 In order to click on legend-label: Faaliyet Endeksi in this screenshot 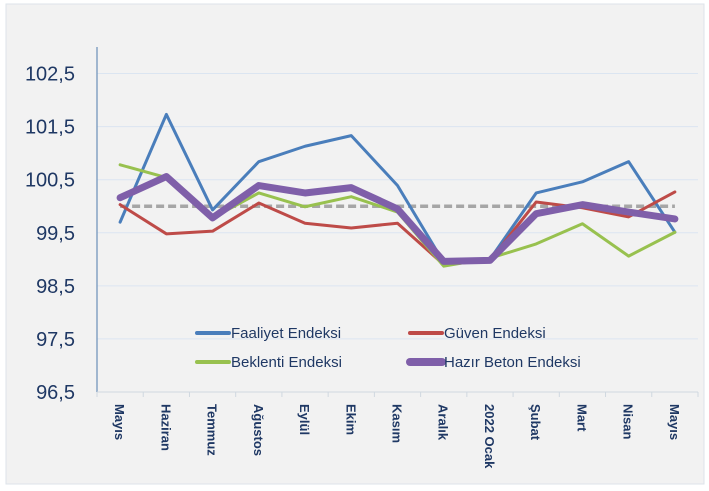, I will do `click(286, 333)`.